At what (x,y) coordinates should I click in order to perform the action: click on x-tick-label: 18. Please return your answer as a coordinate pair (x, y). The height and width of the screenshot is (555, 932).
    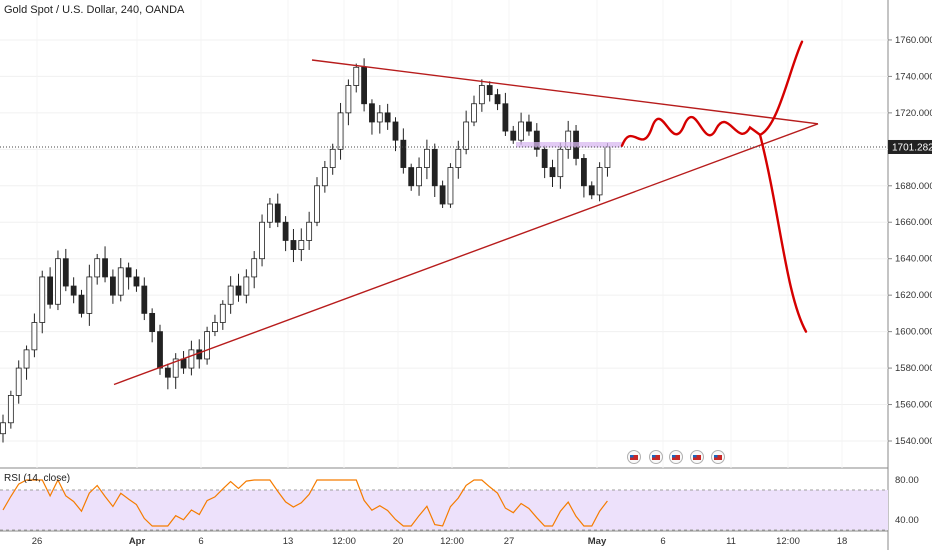
    Looking at the image, I should click on (842, 541).